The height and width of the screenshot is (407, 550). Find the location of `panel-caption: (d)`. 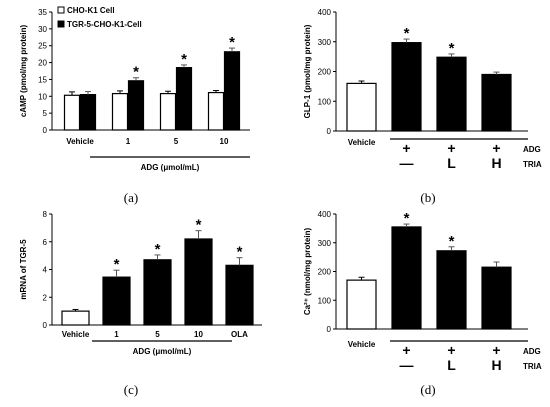

panel-caption: (d) is located at coordinates (427, 389).